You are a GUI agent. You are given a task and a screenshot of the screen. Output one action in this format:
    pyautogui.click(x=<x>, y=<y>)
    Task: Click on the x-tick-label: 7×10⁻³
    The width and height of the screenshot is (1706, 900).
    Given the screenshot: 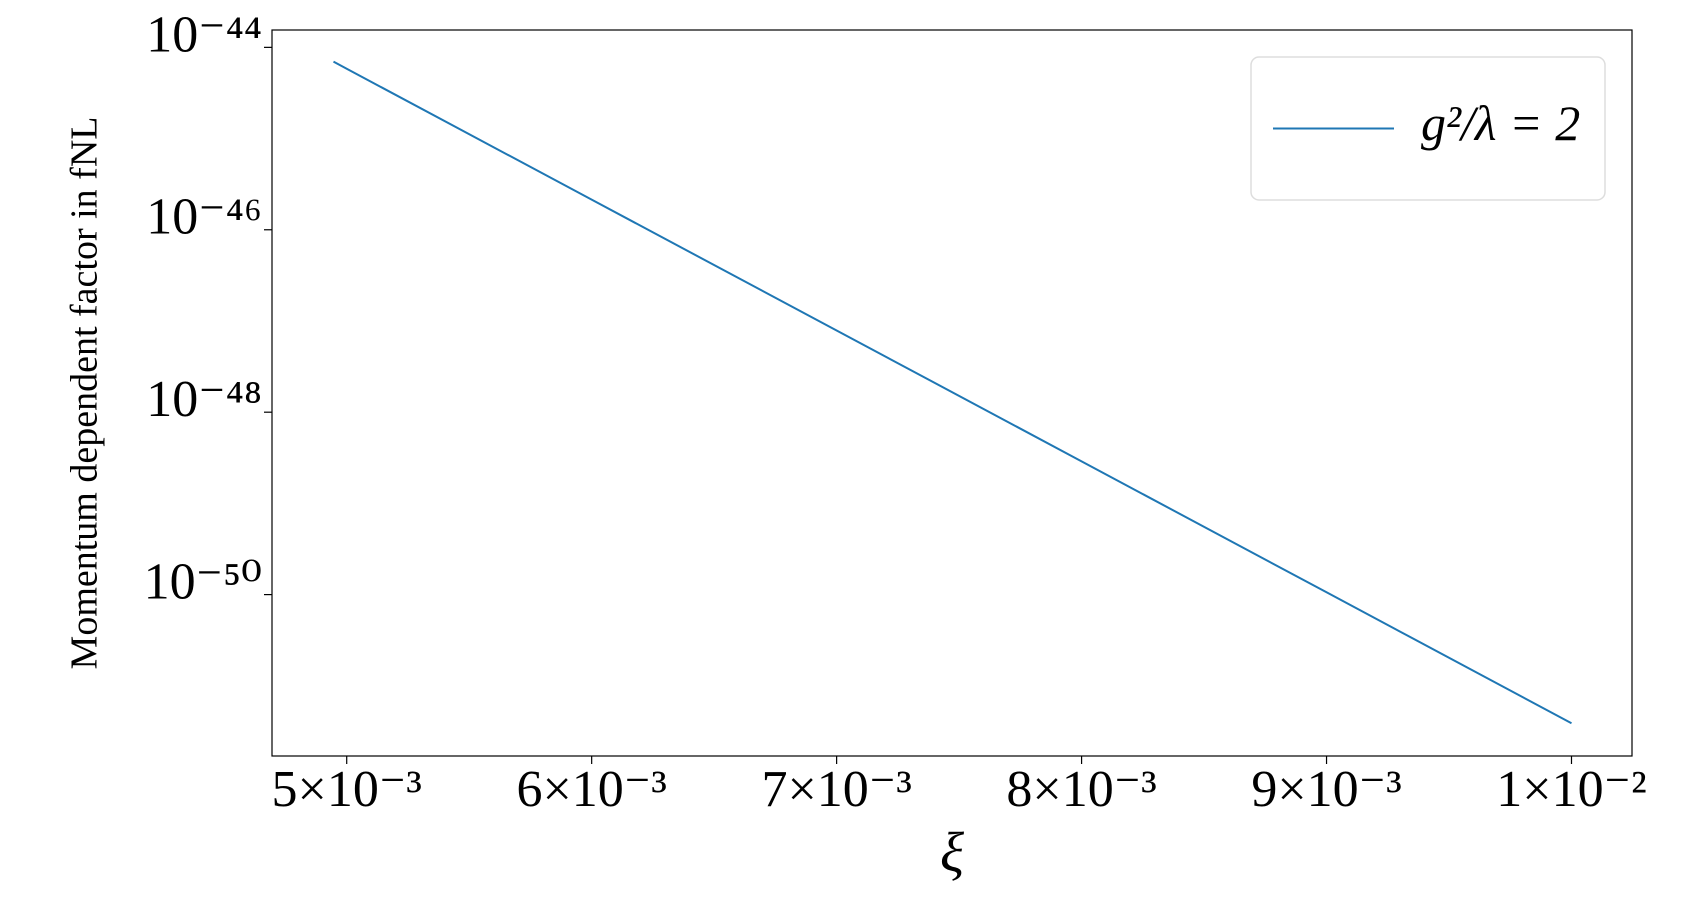 What is the action you would take?
    pyautogui.click(x=836, y=789)
    